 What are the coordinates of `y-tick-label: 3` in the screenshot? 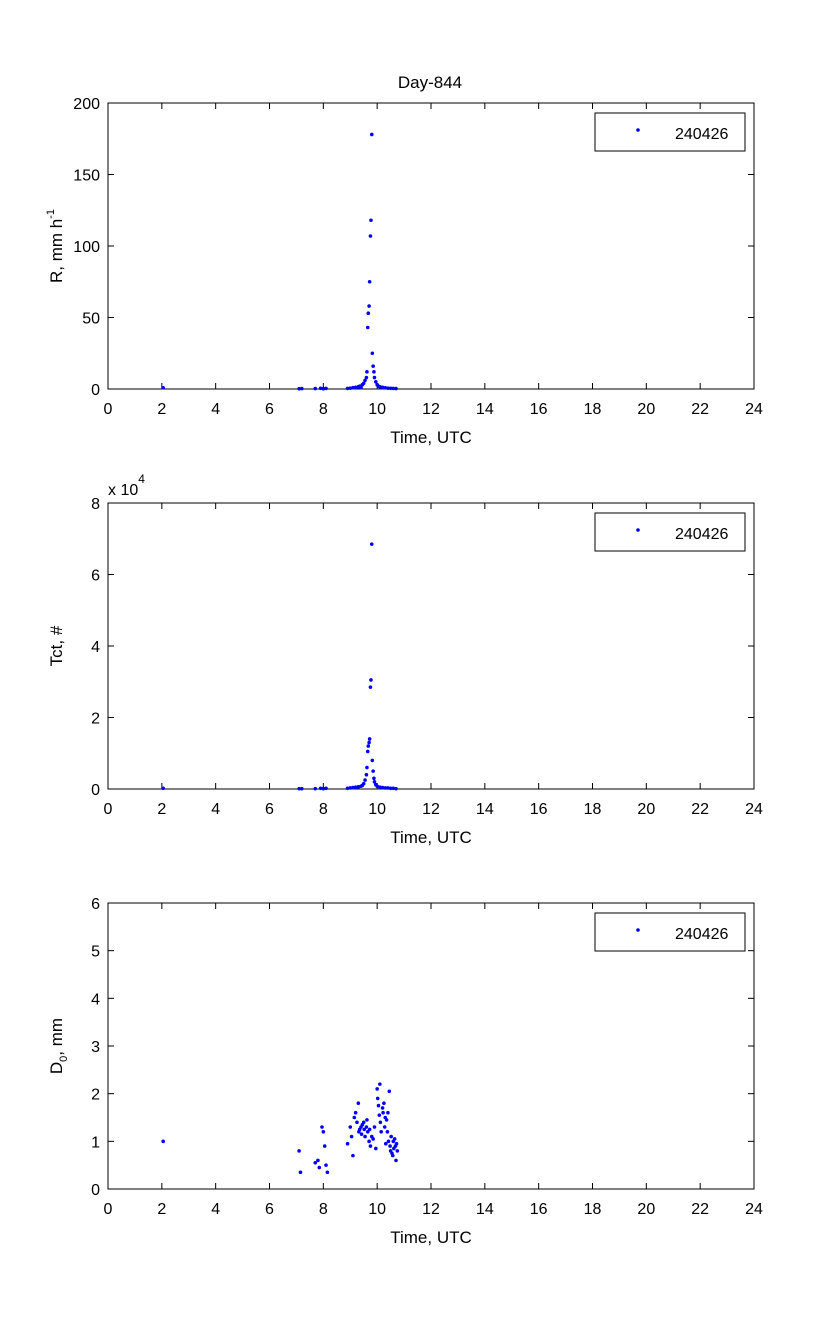 It's located at (95, 1047).